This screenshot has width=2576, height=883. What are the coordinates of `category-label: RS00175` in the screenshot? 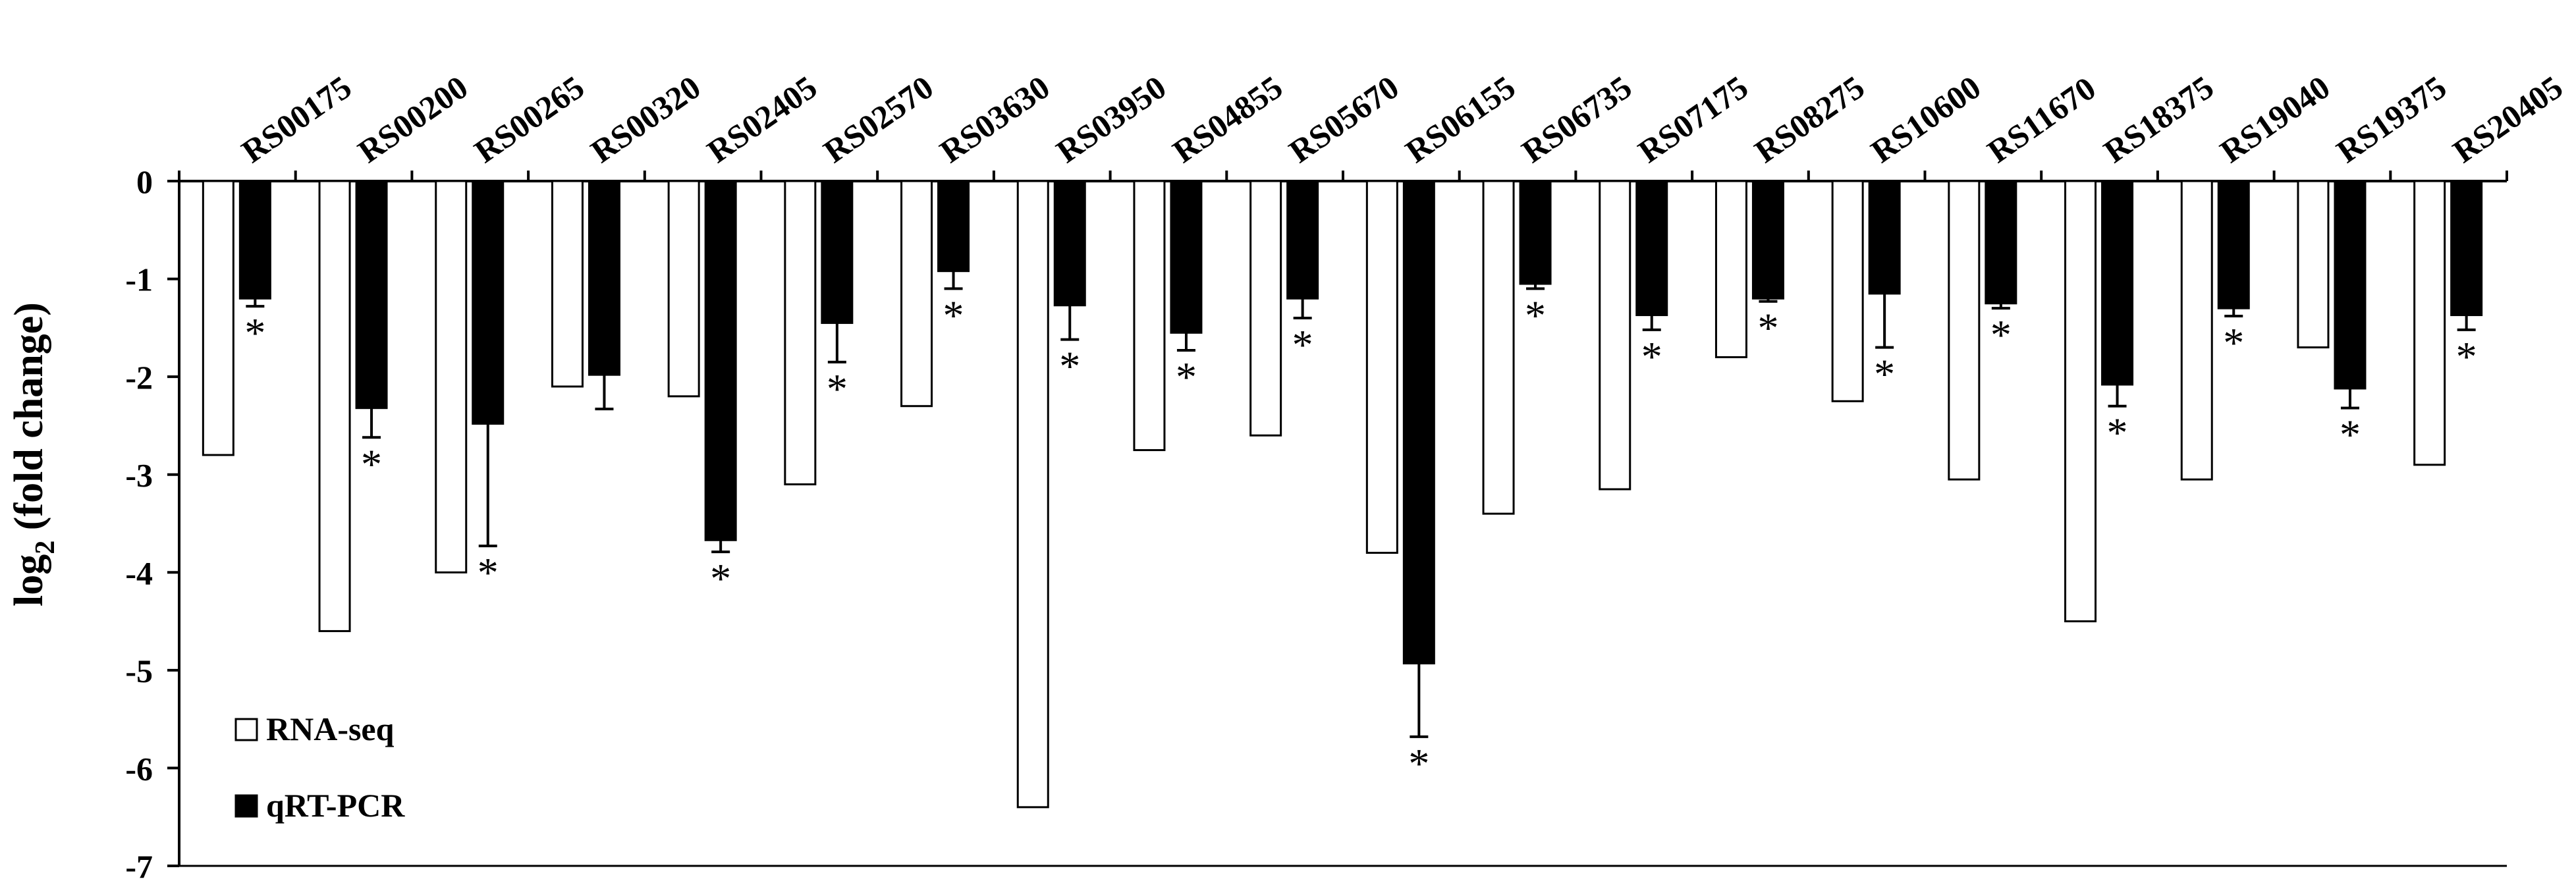 It's located at (296, 119).